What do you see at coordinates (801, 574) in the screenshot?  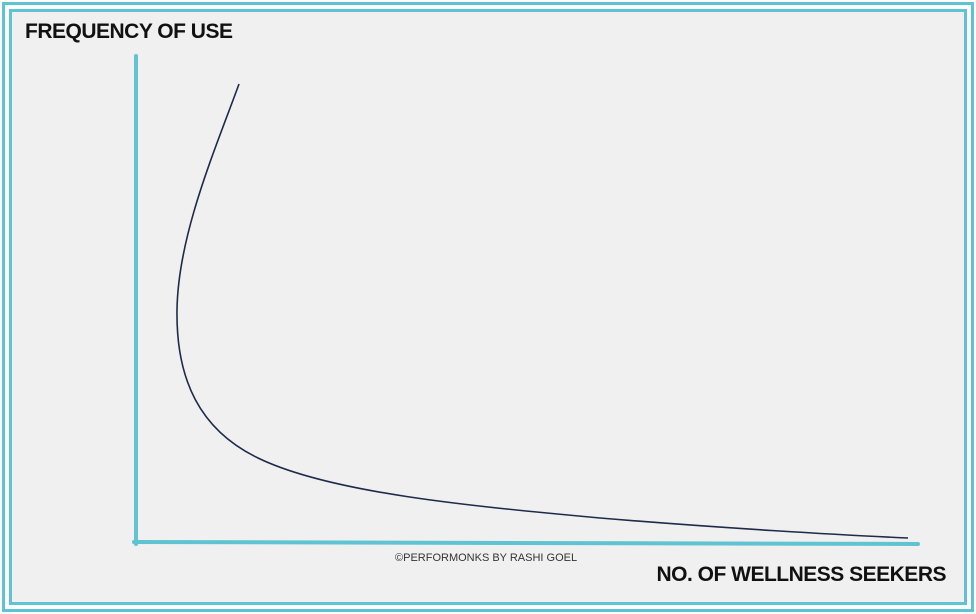 I see `x-axis-title: NO. OF WELLNESS SEEKERS` at bounding box center [801, 574].